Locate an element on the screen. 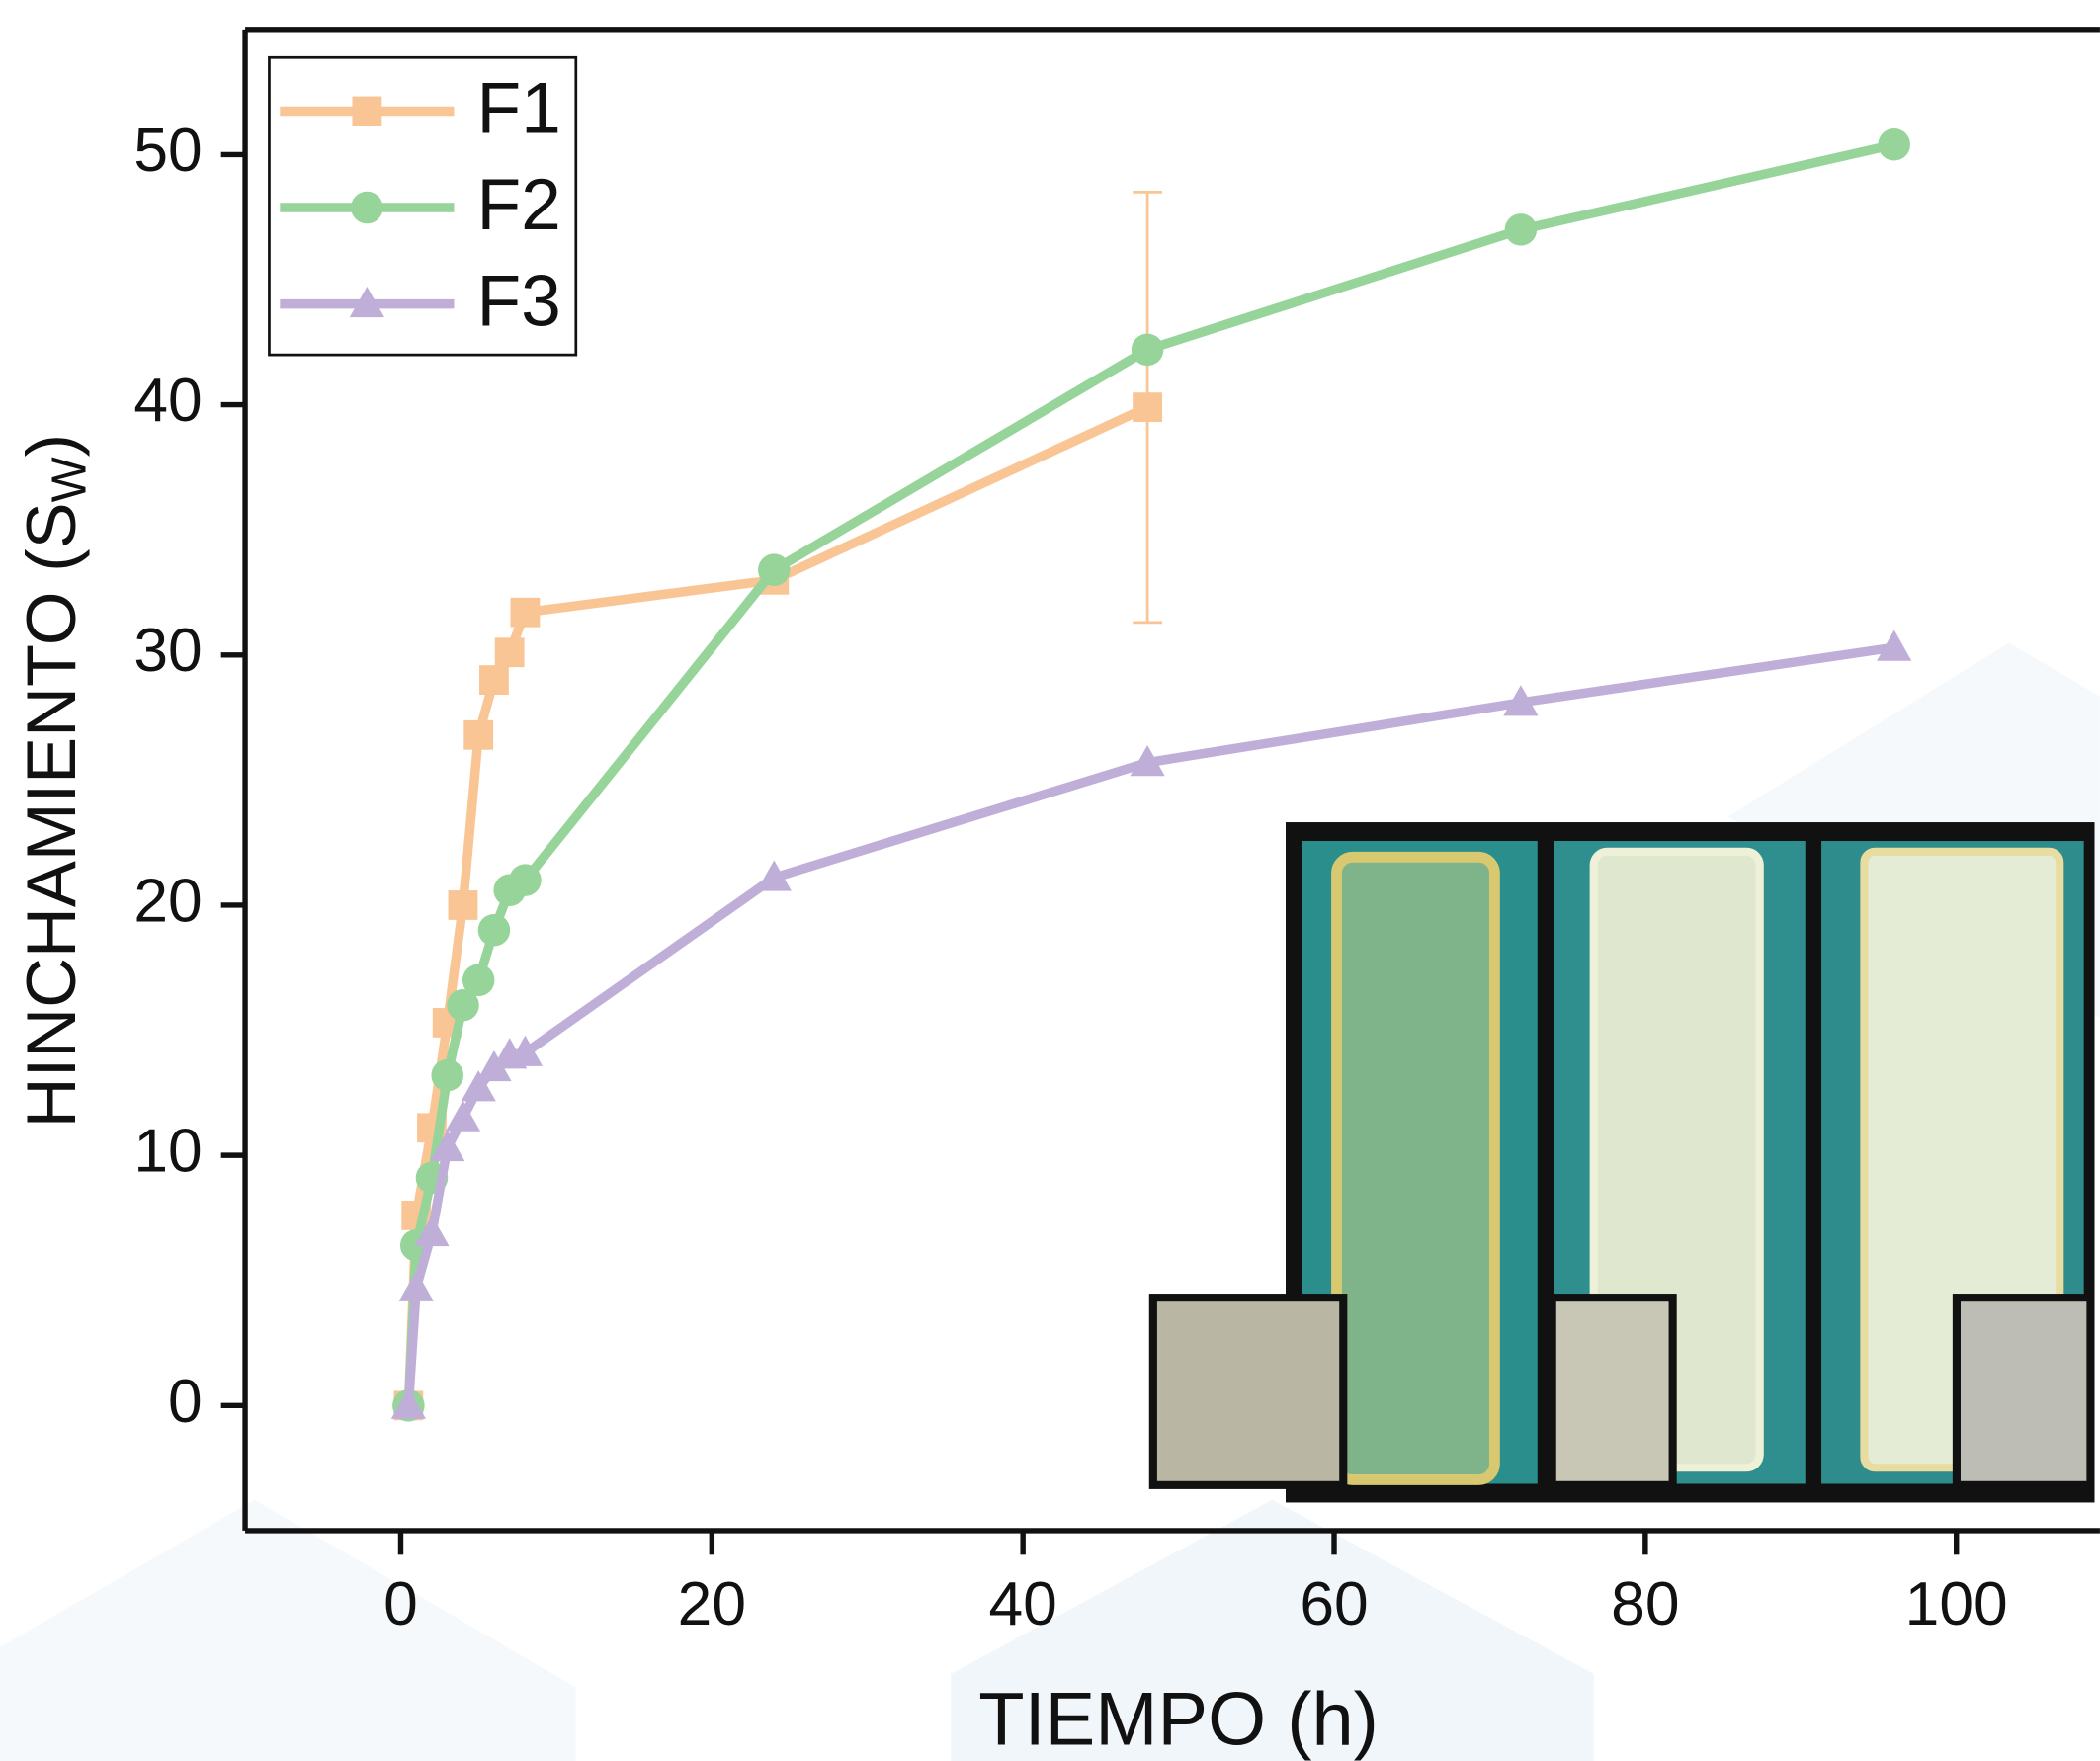 The height and width of the screenshot is (1761, 2100). x-tick-label: 20 is located at coordinates (712, 1604).